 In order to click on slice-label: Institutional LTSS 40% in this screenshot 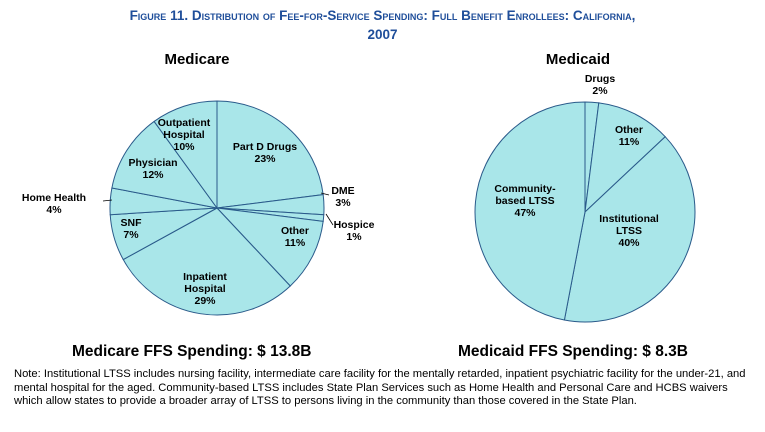, I will do `click(629, 231)`.